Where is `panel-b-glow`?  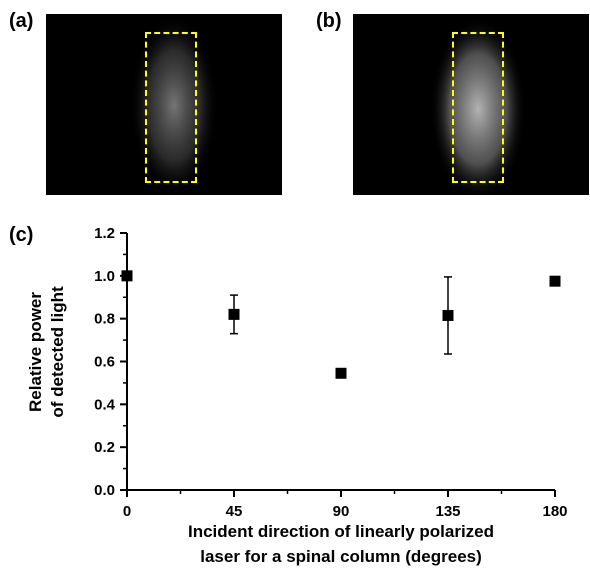 panel-b-glow is located at coordinates (478, 106).